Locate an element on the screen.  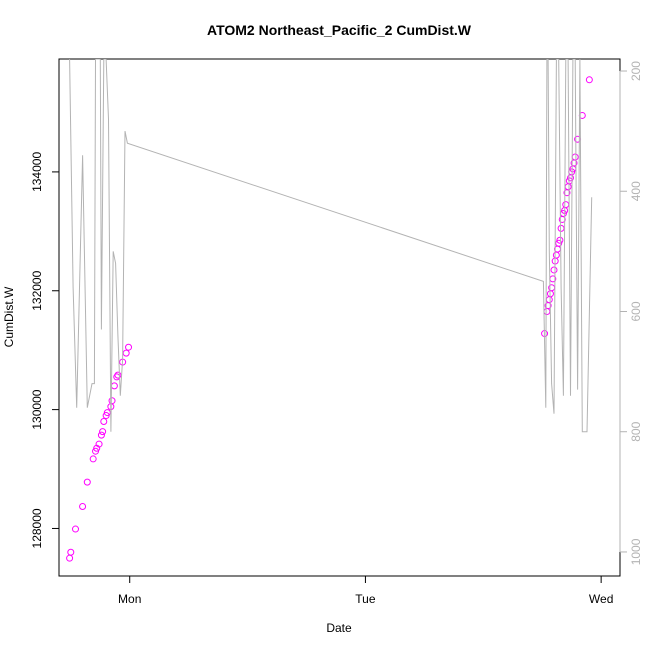
y-axis: 128000 130000 132000 134000 is located at coordinates (45, 350).